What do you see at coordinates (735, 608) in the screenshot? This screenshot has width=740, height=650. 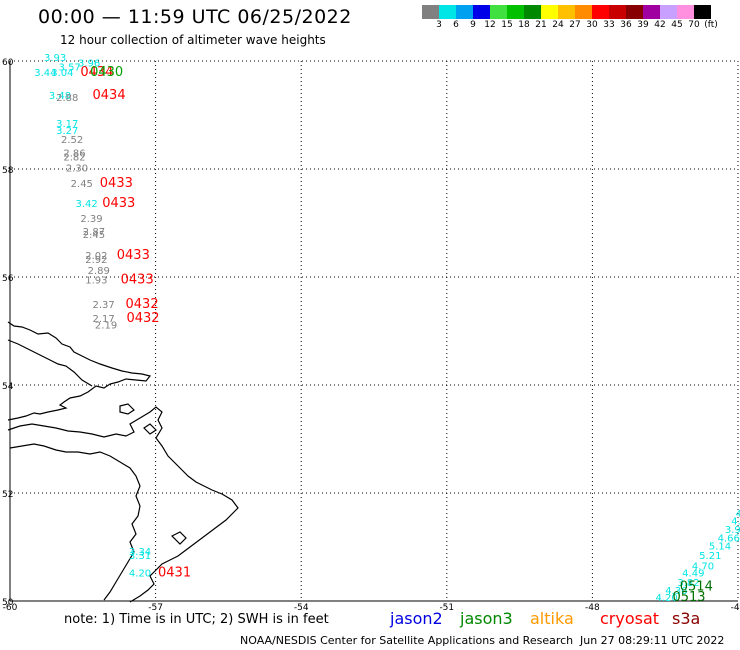 I see `lon-tick-label: -45` at bounding box center [735, 608].